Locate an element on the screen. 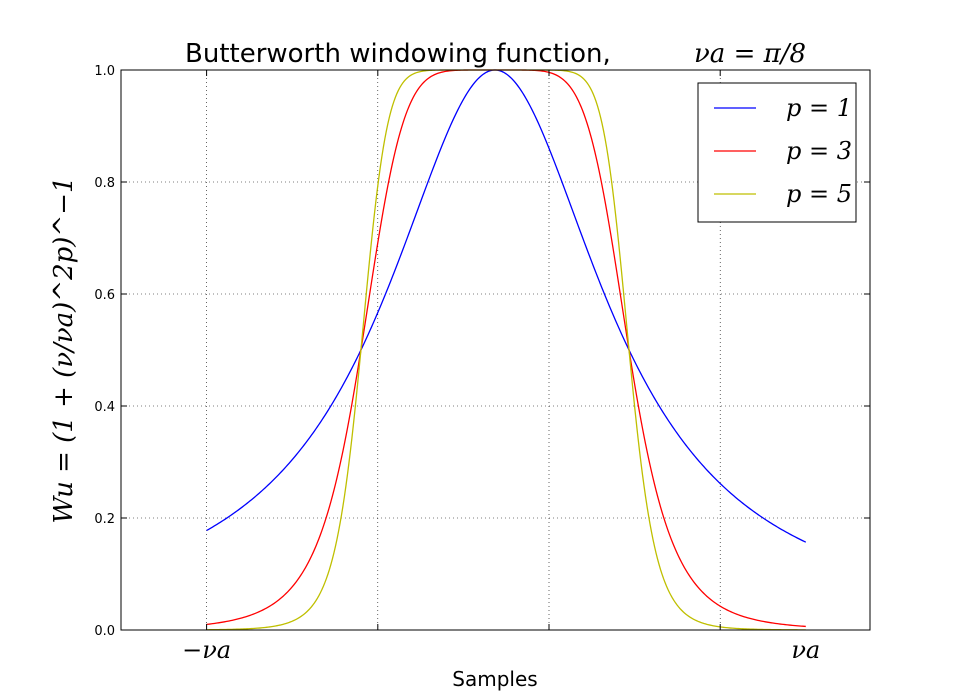  y-tick-label: 0.8 is located at coordinates (104, 183).